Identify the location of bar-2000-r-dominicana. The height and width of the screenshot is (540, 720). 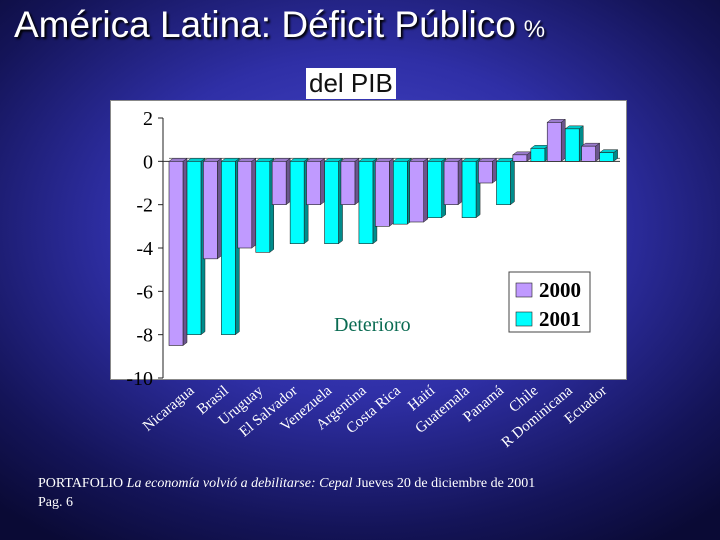
(554, 142).